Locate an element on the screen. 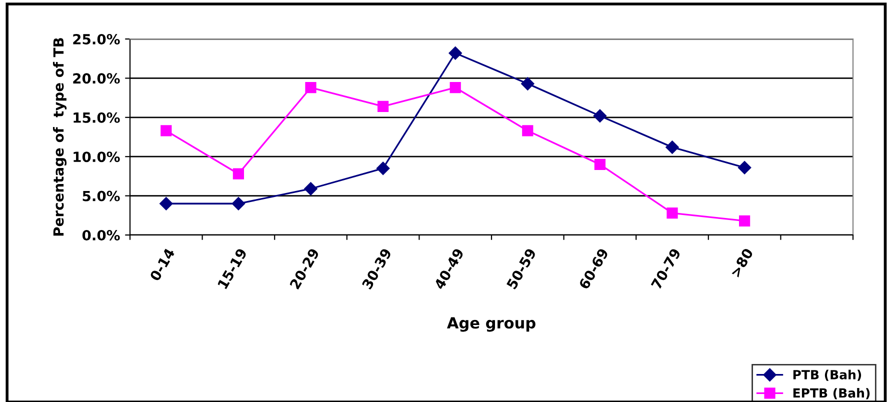 The image size is (887, 402). y-tick-label: 20.0% is located at coordinates (96, 78).